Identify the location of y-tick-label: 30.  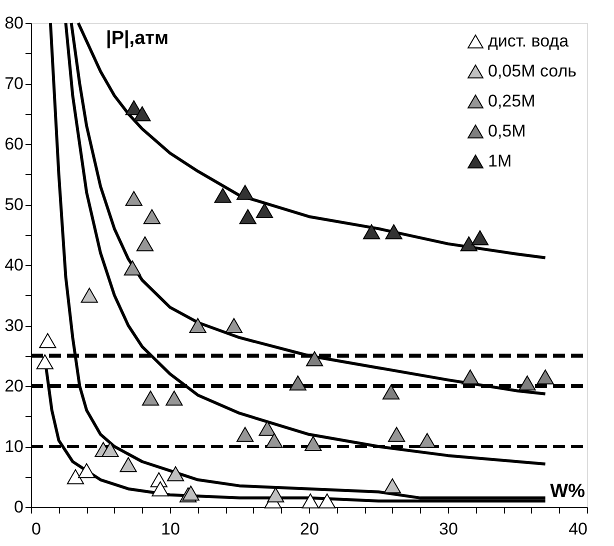
(14, 325).